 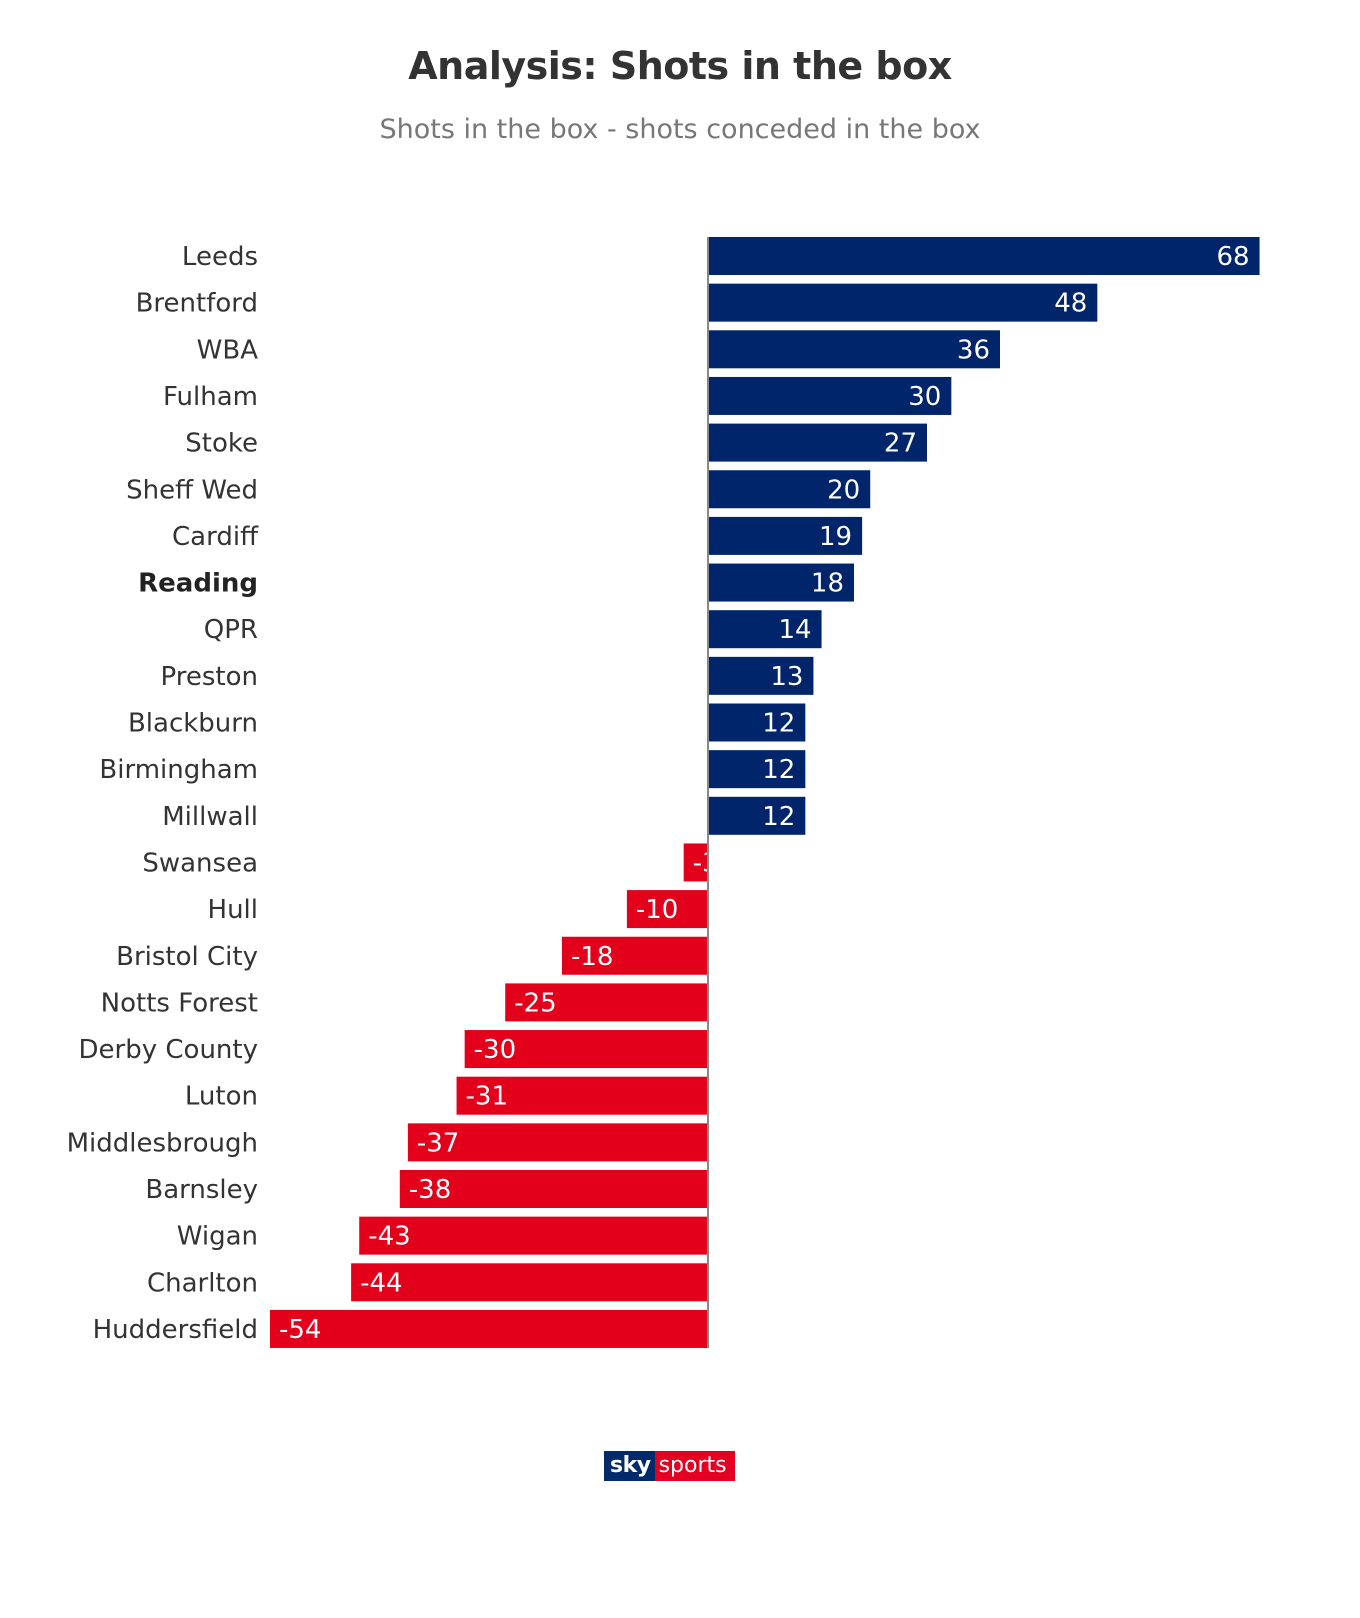 What do you see at coordinates (785, 535) in the screenshot?
I see `bar-cardiff` at bounding box center [785, 535].